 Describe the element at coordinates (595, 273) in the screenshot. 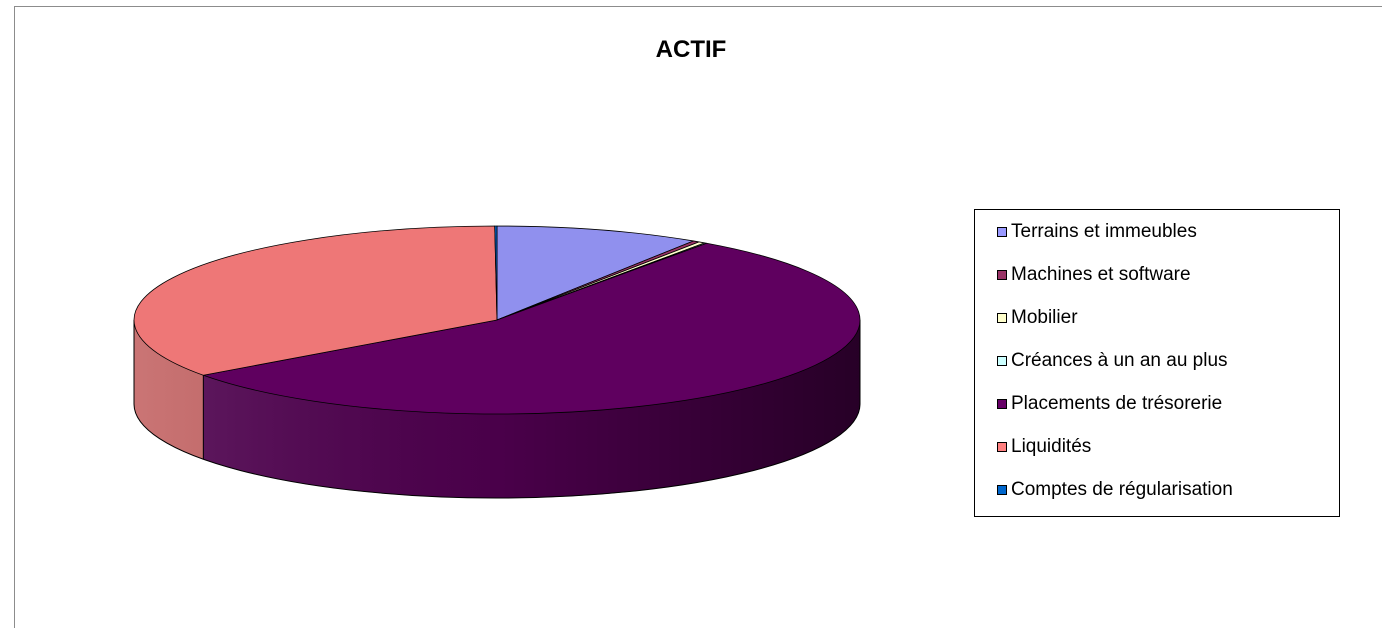

I see `pie-slice-terrains-et-immeubles` at that location.